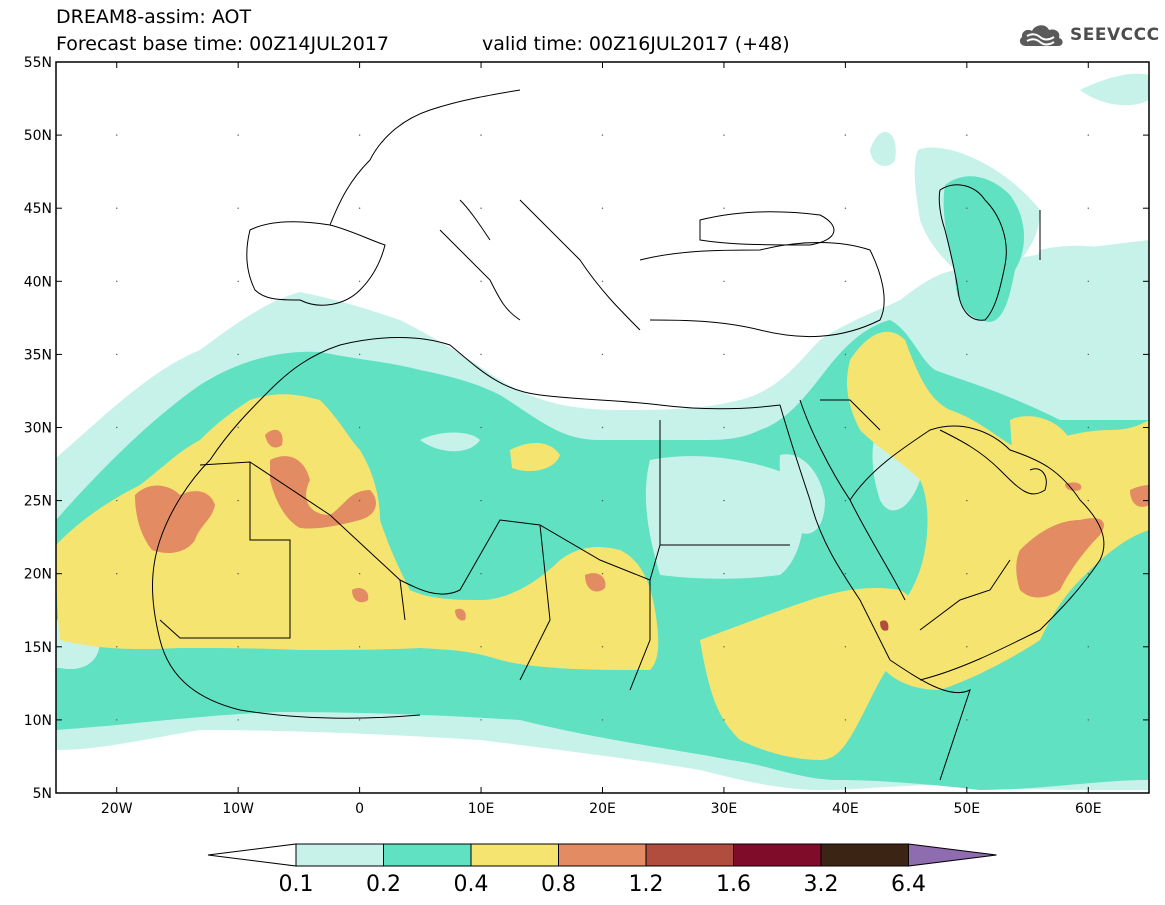 The image size is (1165, 905). What do you see at coordinates (383, 884) in the screenshot?
I see `colorbar-label: 0.2` at bounding box center [383, 884].